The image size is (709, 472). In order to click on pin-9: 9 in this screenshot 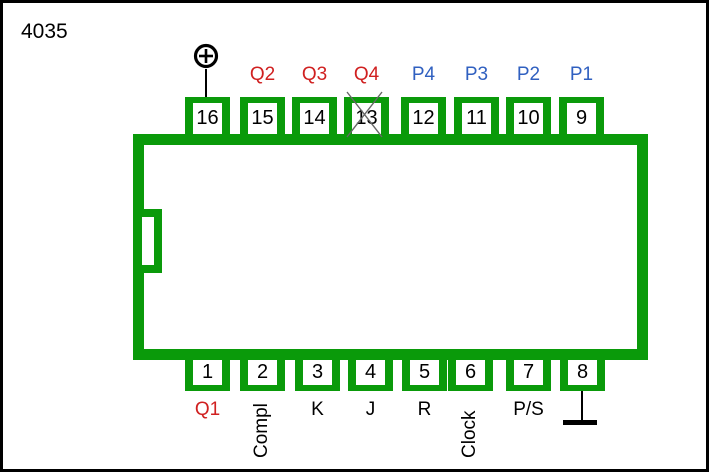, I will do `click(581, 121)`.